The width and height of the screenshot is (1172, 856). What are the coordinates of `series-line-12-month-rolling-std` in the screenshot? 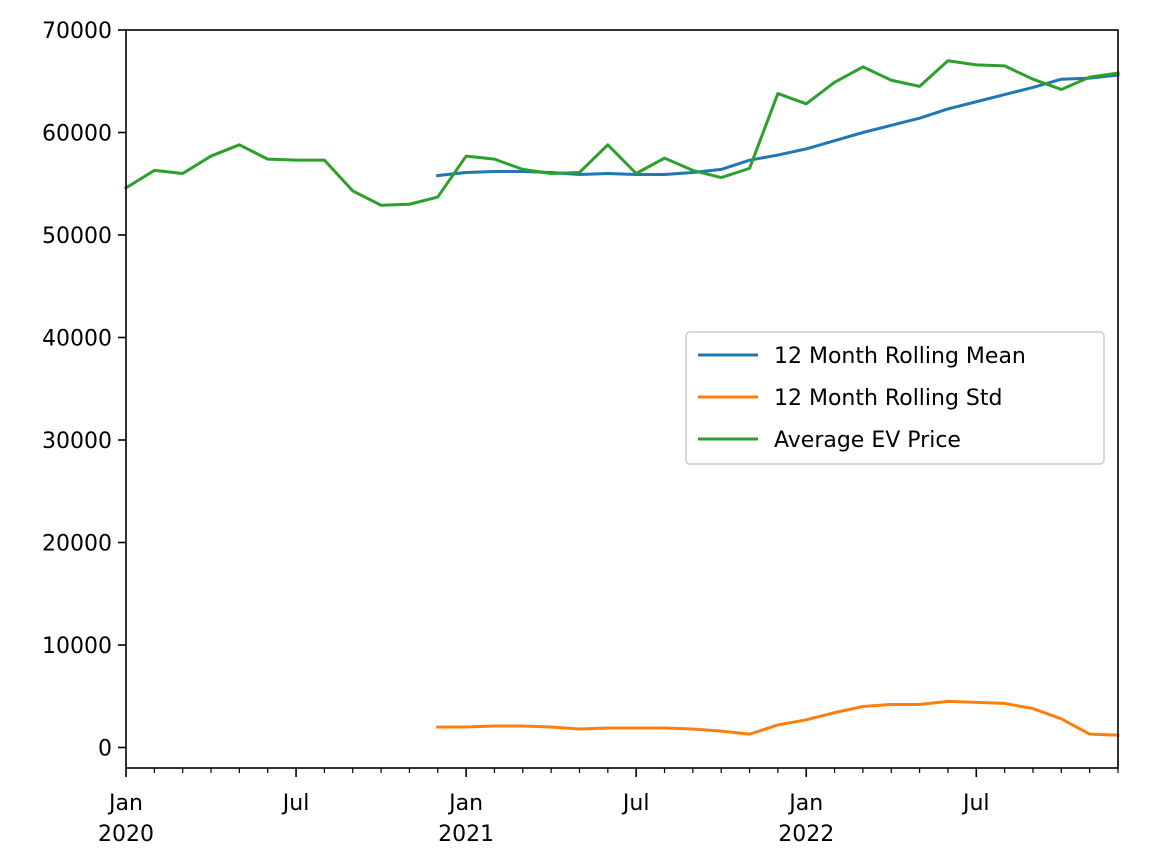 It's located at (778, 718).